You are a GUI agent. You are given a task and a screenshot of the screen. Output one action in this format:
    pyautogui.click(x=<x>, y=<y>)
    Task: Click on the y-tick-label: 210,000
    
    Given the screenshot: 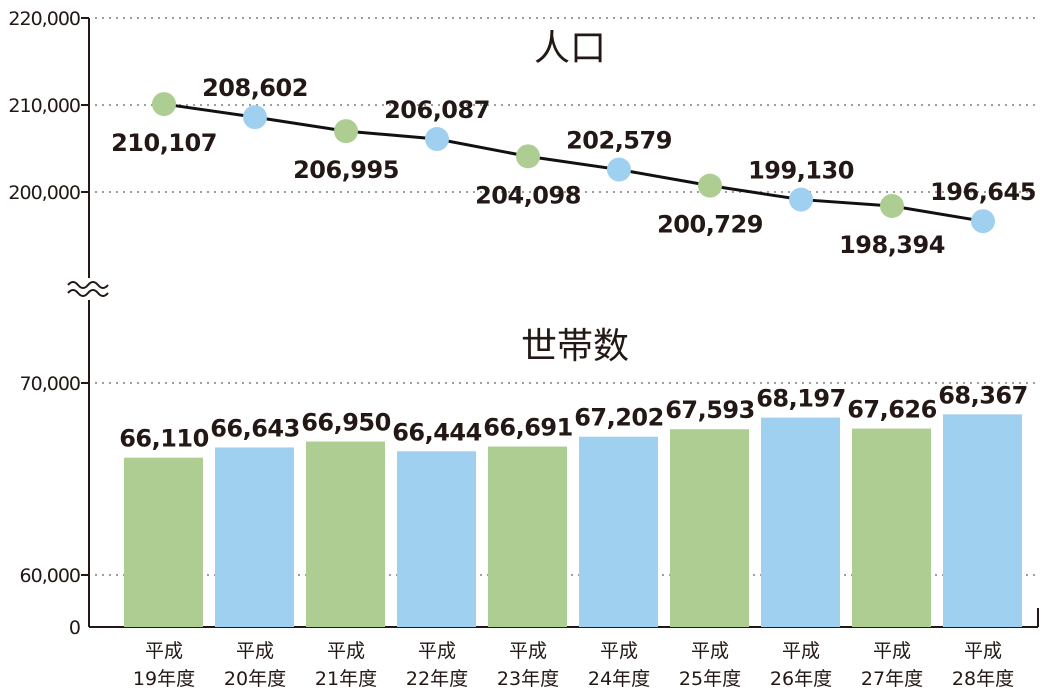 What is the action you would take?
    pyautogui.click(x=44, y=106)
    